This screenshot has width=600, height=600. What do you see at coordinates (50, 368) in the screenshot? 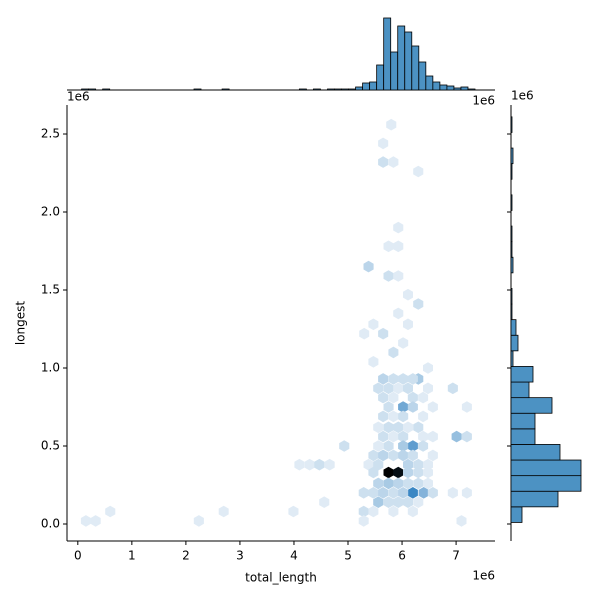
I see `y-tick-label: 1.0` at bounding box center [50, 368].